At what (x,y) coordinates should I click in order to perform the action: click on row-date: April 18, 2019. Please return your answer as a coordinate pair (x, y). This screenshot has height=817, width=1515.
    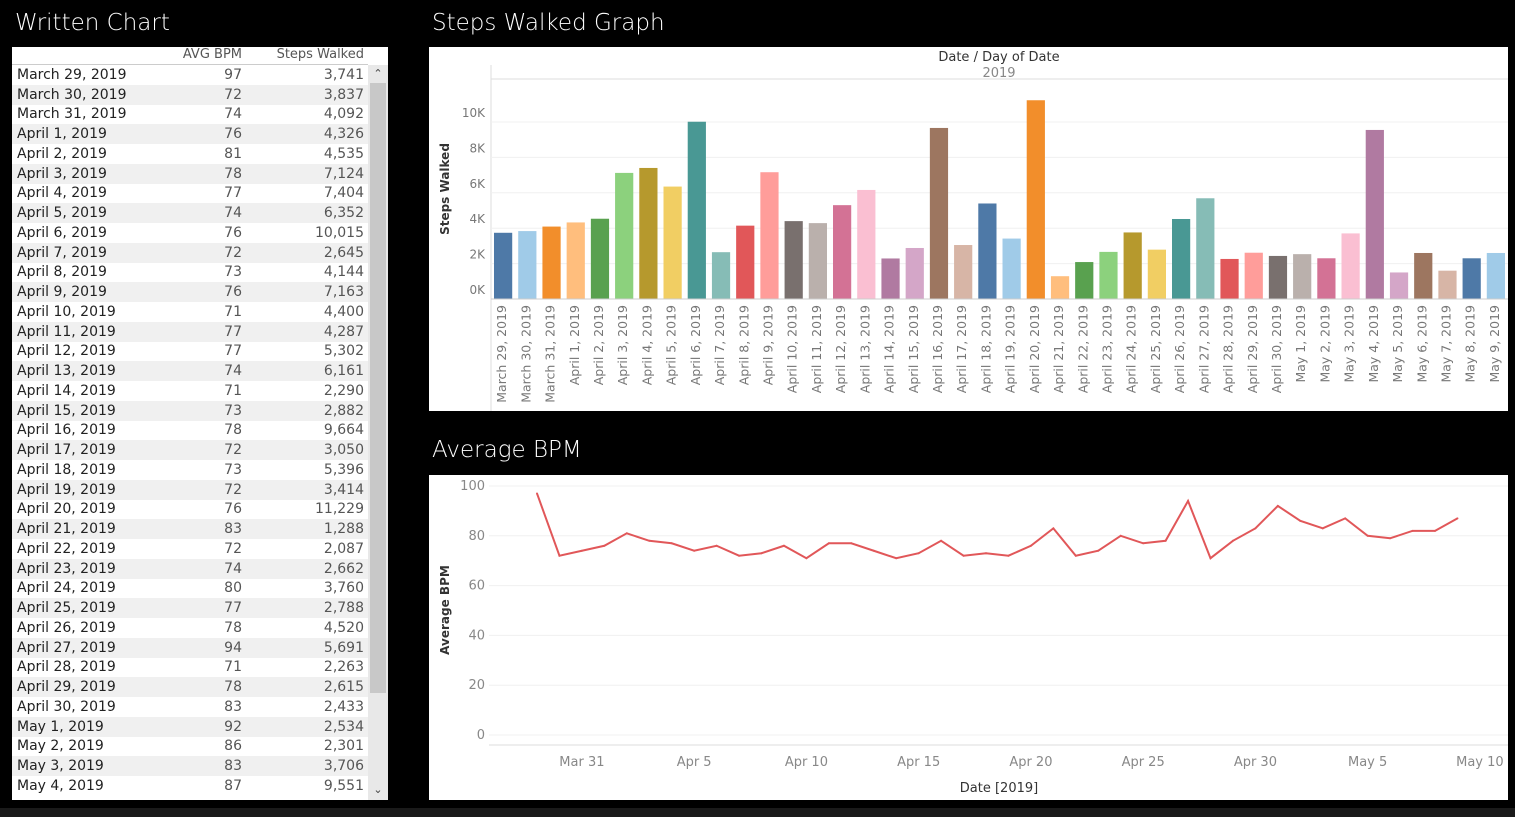
    Looking at the image, I should click on (66, 469).